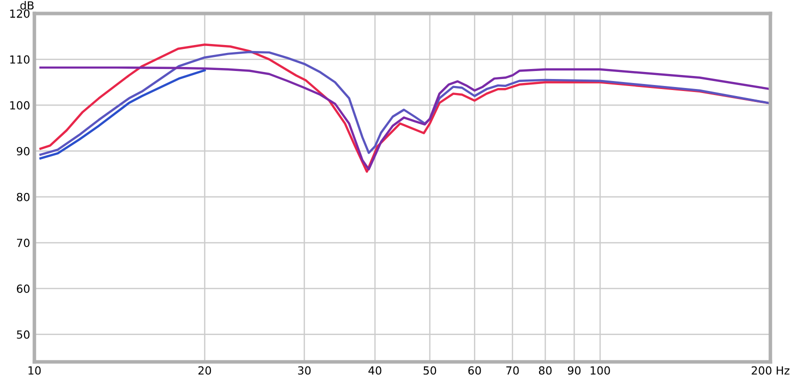 The height and width of the screenshot is (385, 800). Describe the element at coordinates (304, 370) in the screenshot. I see `x-tick-label: 30` at that location.